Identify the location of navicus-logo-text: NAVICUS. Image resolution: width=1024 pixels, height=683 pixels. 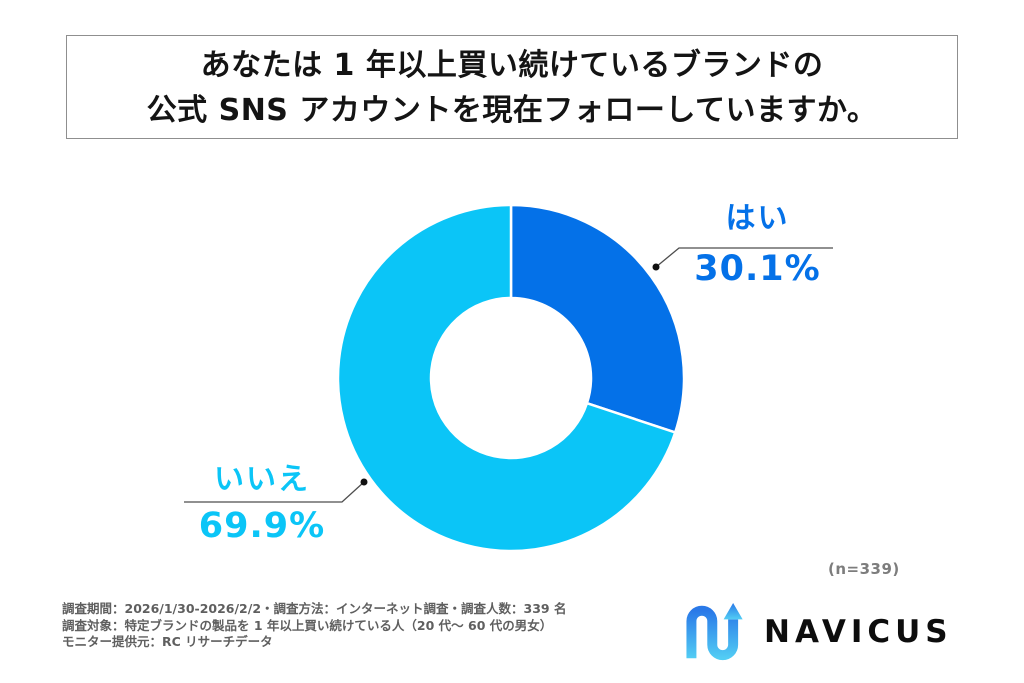
(858, 632).